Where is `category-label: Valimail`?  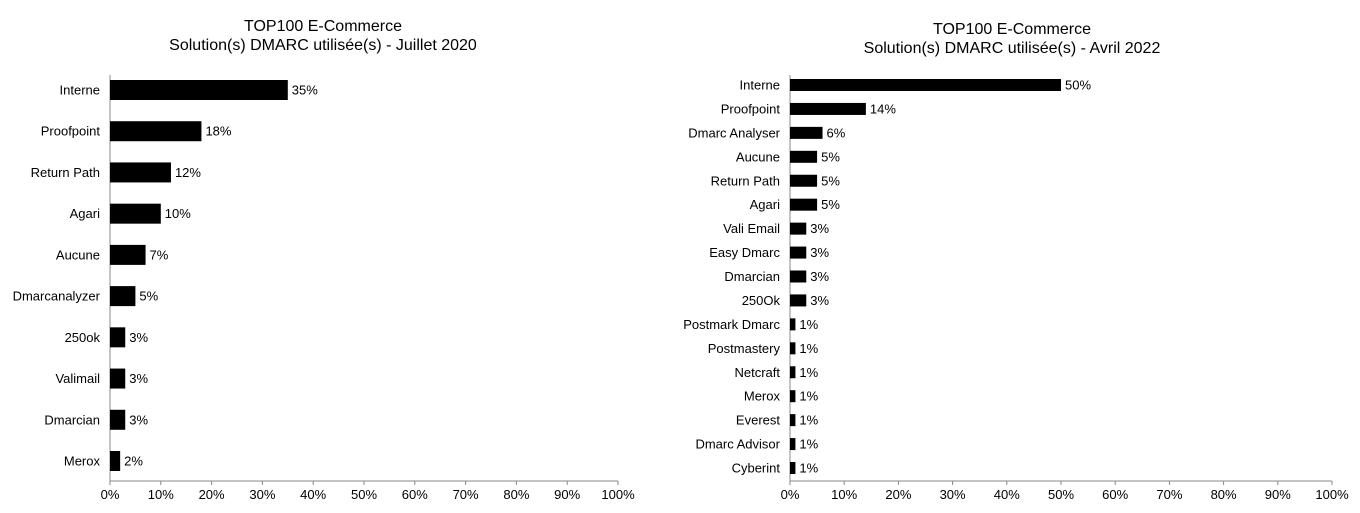
category-label: Valimail is located at coordinates (77, 378).